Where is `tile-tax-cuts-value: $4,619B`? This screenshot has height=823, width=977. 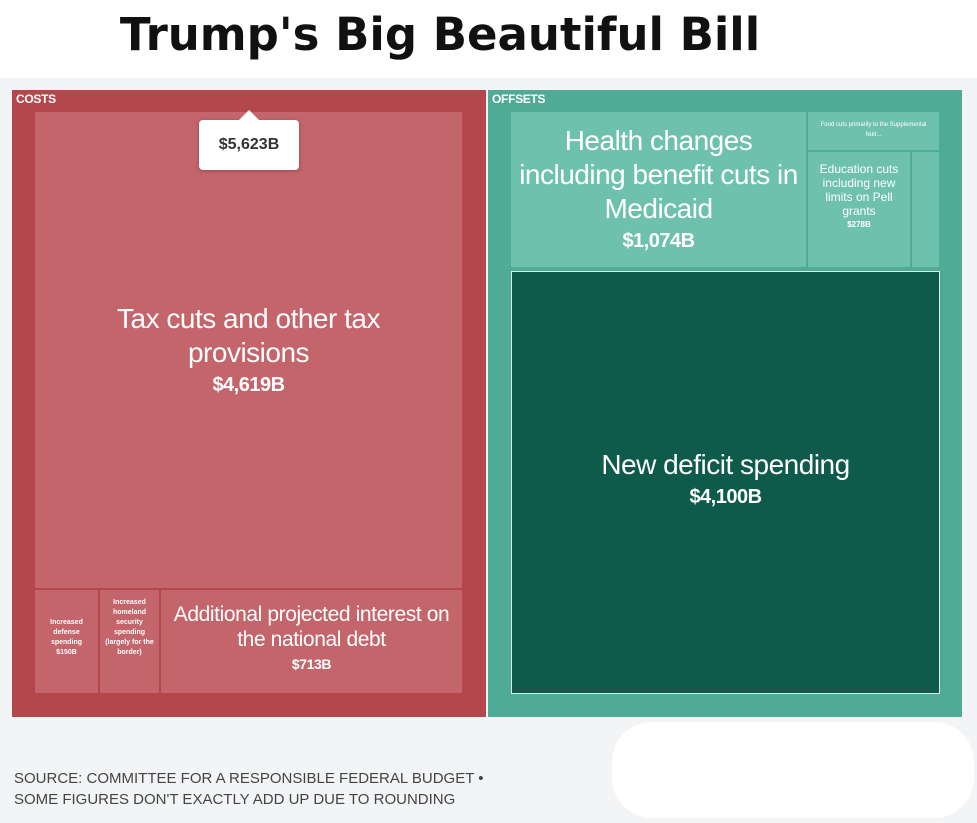
tile-tax-cuts-value: $4,619B is located at coordinates (248, 385).